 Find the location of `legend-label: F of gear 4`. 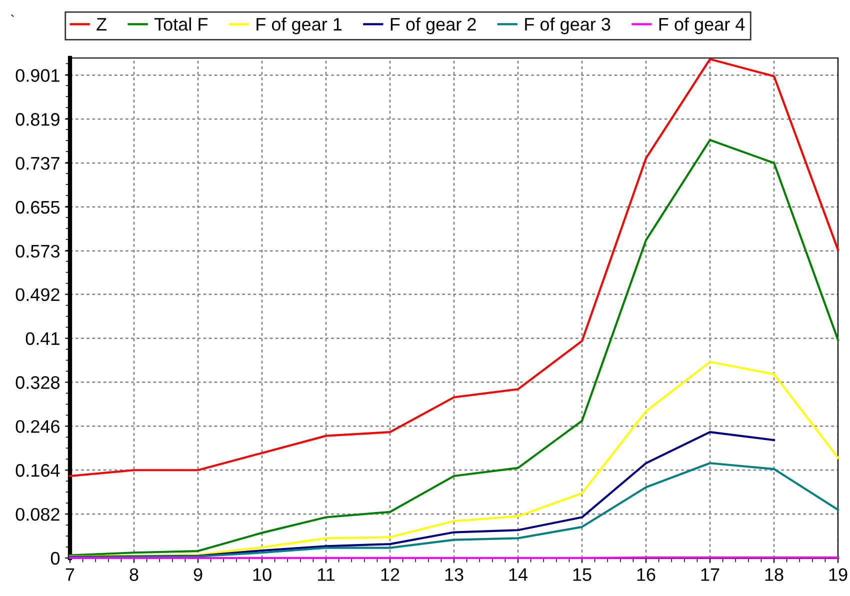

legend-label: F of gear 4 is located at coordinates (702, 25).